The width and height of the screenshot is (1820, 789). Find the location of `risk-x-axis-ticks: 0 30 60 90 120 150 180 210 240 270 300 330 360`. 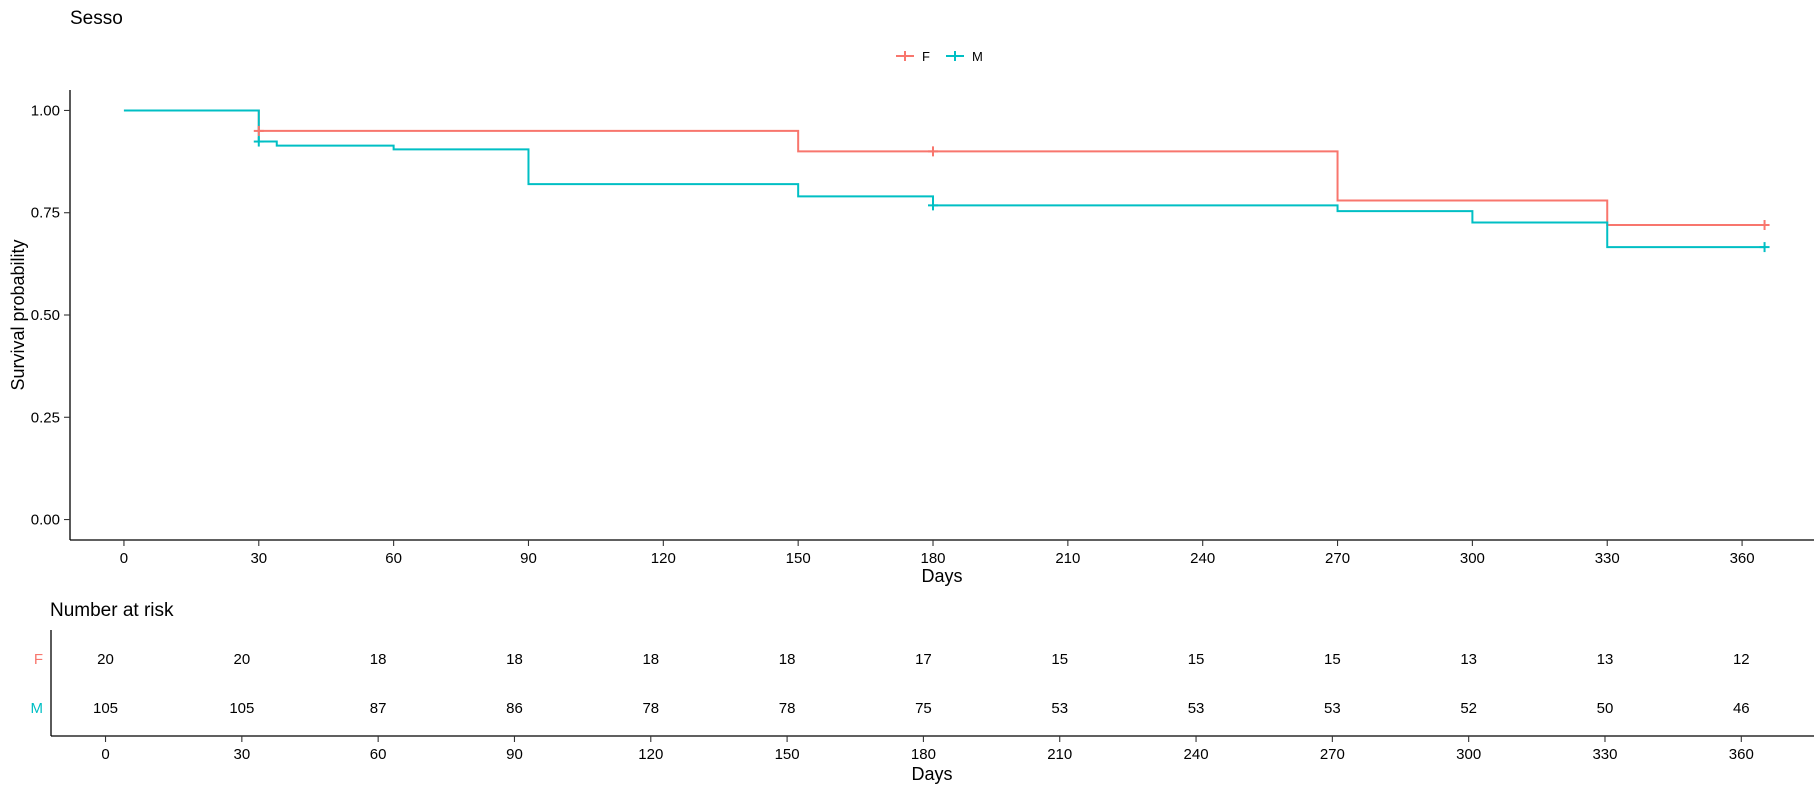

risk-x-axis-ticks: 0 30 60 90 120 150 180 210 240 270 300 330 360 is located at coordinates (927, 749).